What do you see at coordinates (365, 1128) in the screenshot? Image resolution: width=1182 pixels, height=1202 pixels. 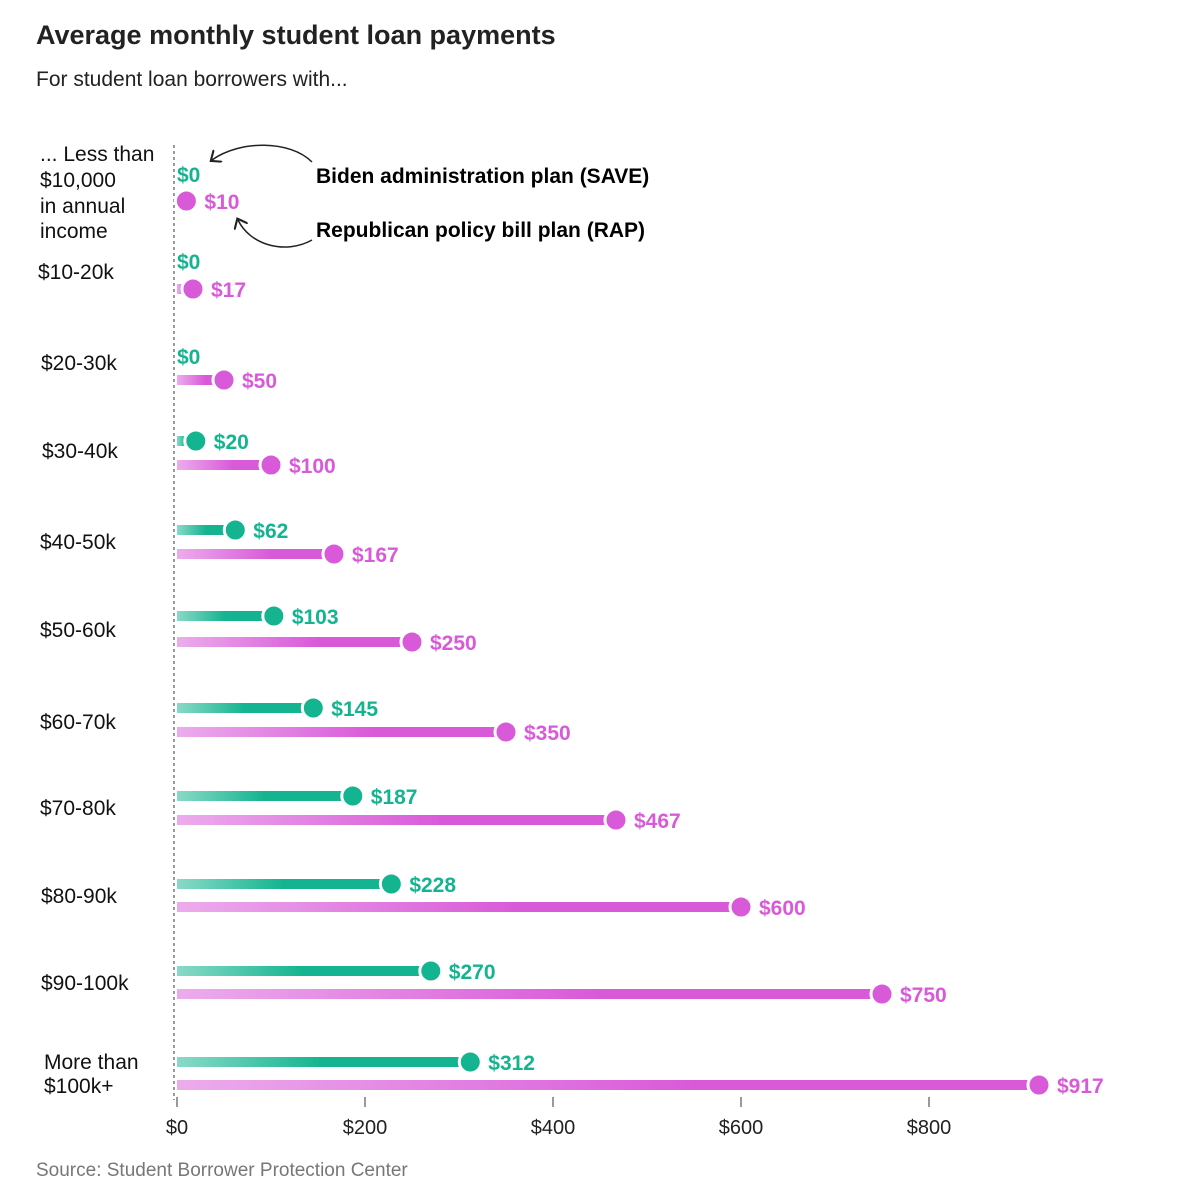 I see `x-tick-label: $200` at bounding box center [365, 1128].